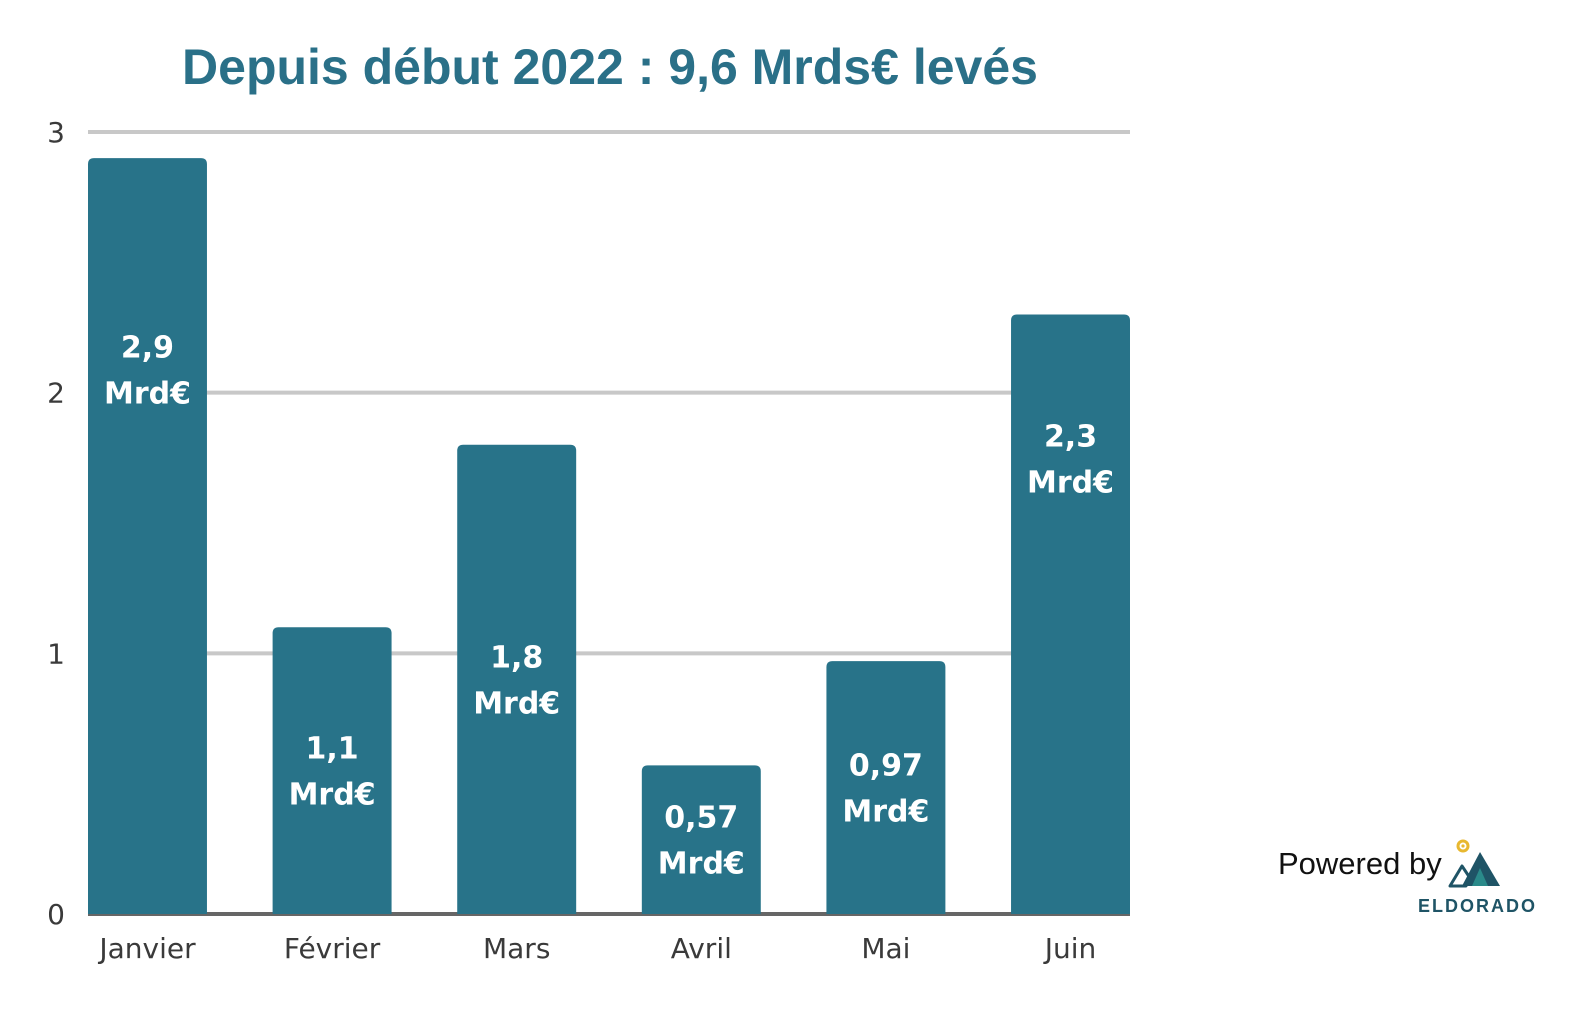  What do you see at coordinates (146, 948) in the screenshot?
I see `x-category-label: Janvier` at bounding box center [146, 948].